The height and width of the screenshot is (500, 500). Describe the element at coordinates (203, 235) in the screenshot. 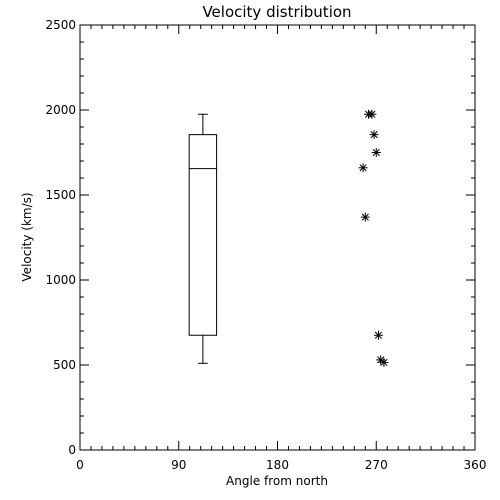

I see `box-iqr` at that location.